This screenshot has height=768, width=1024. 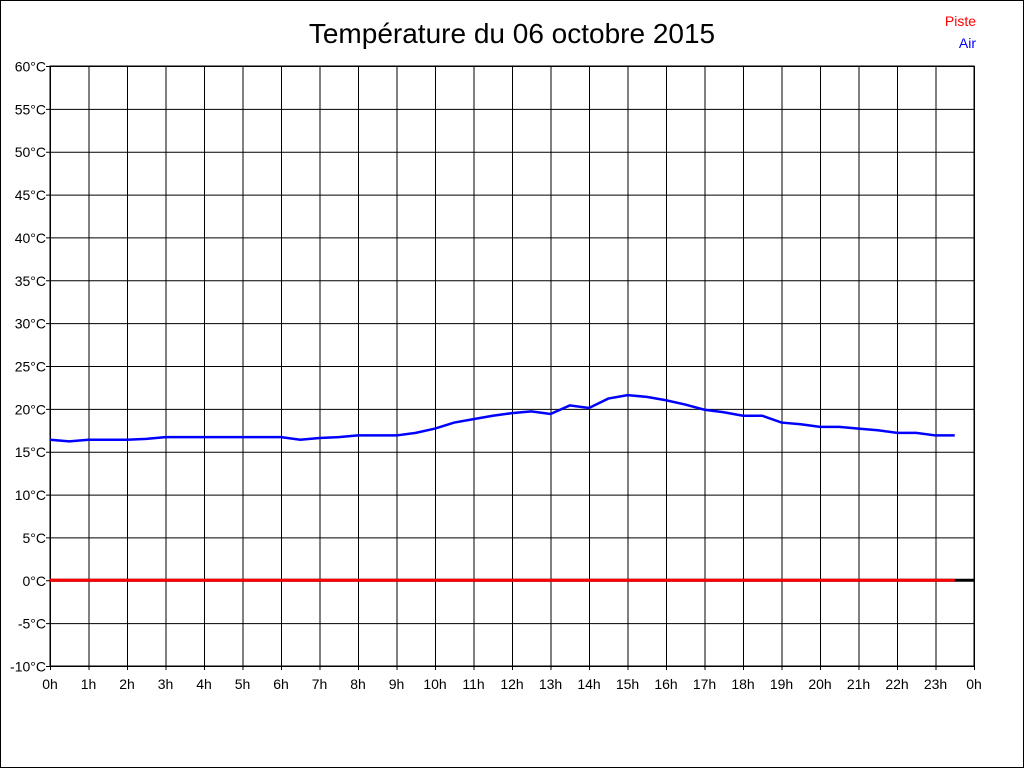 I want to click on x-tick-label: 23h, so click(x=935, y=684).